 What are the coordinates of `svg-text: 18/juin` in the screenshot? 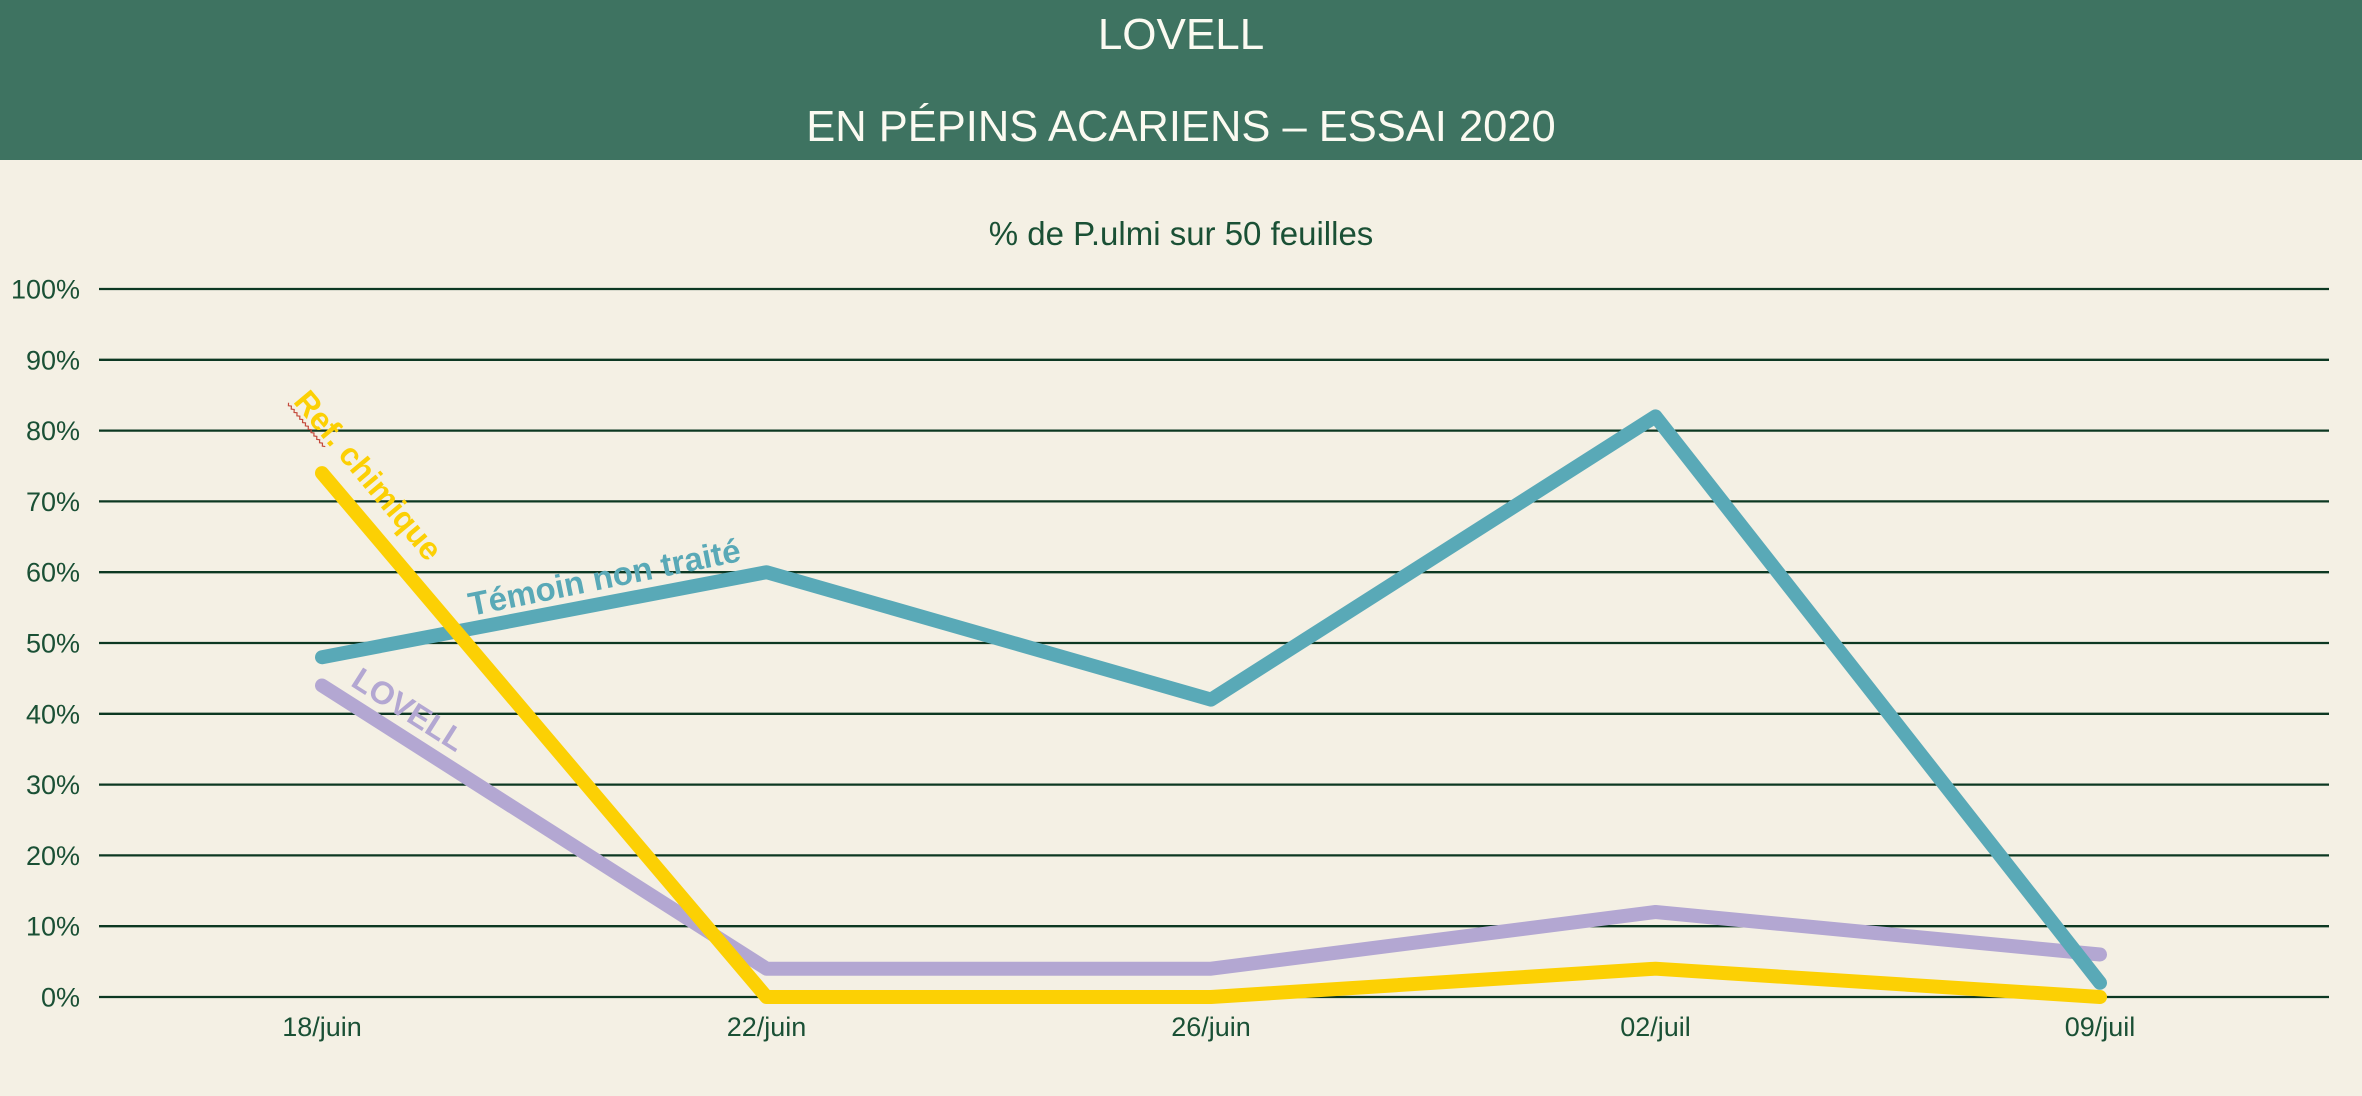 It's located at (322, 1027).